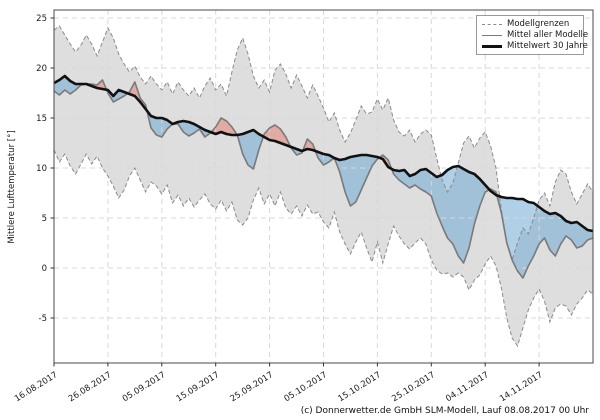  I want to click on svg-text: 15, so click(41, 119).